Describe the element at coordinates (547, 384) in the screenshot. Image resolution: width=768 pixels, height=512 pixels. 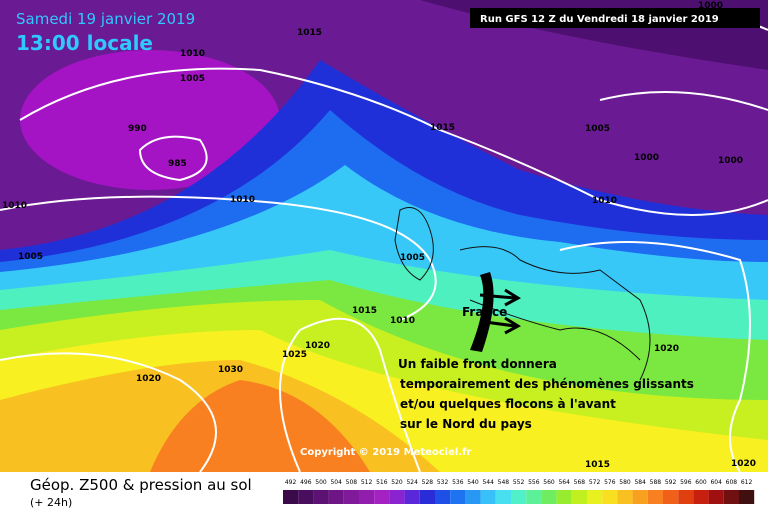
I see `annotation-line: temporairement des phénomènes glissants` at that location.